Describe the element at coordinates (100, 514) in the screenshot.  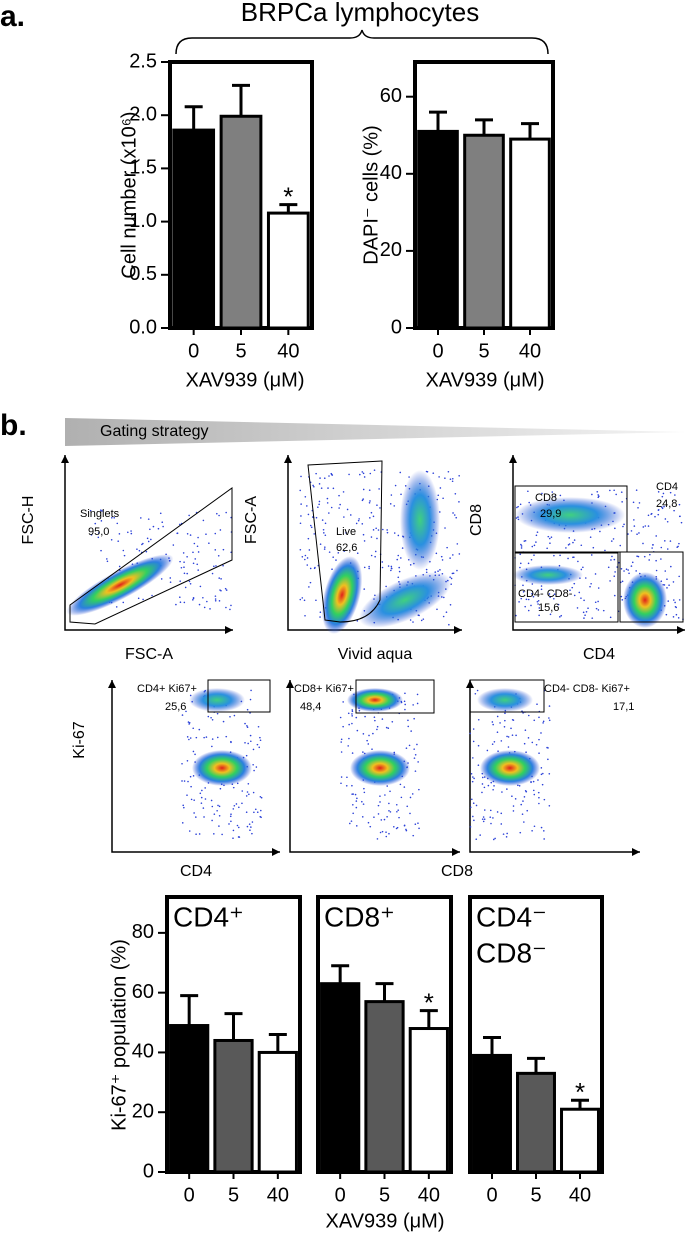
I see `label: Singlets` at that location.